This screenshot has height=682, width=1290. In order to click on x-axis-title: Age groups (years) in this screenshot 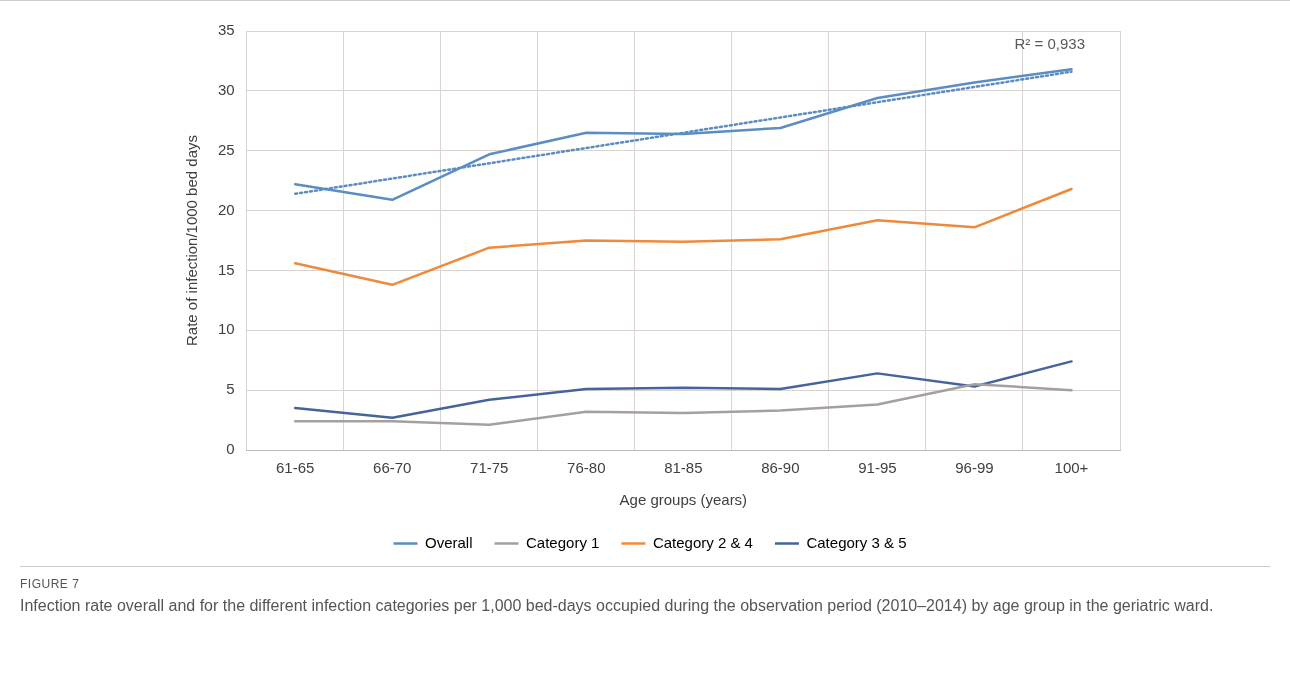, I will do `click(683, 500)`.